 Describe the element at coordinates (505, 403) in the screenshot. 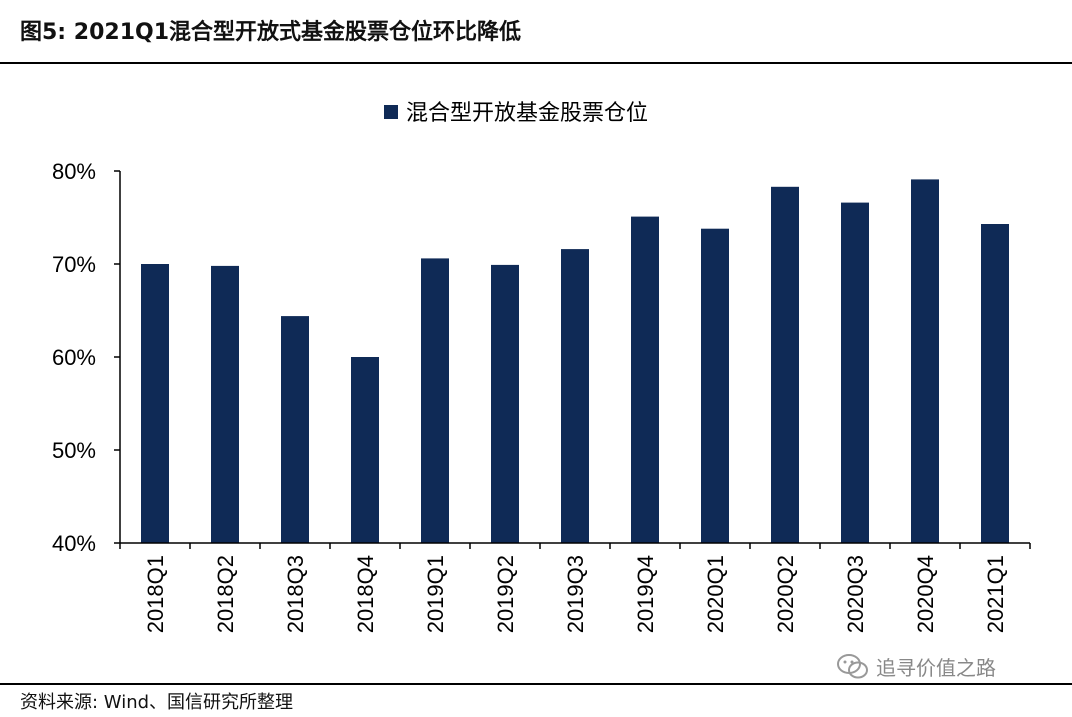

I see `bar-2019Q2` at that location.